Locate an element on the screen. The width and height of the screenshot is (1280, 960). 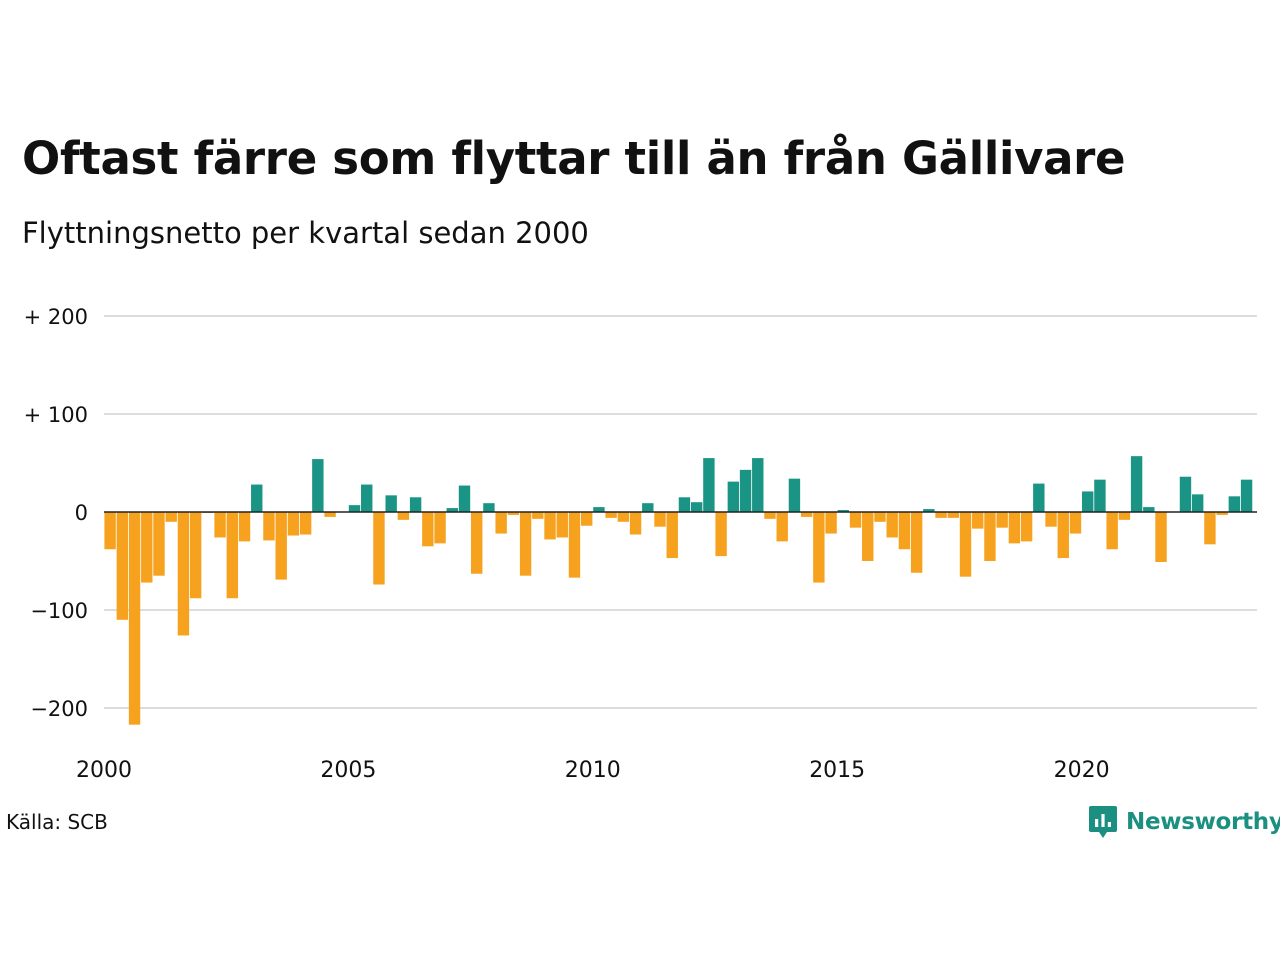
x-tick-label: 2000 is located at coordinates (104, 770).